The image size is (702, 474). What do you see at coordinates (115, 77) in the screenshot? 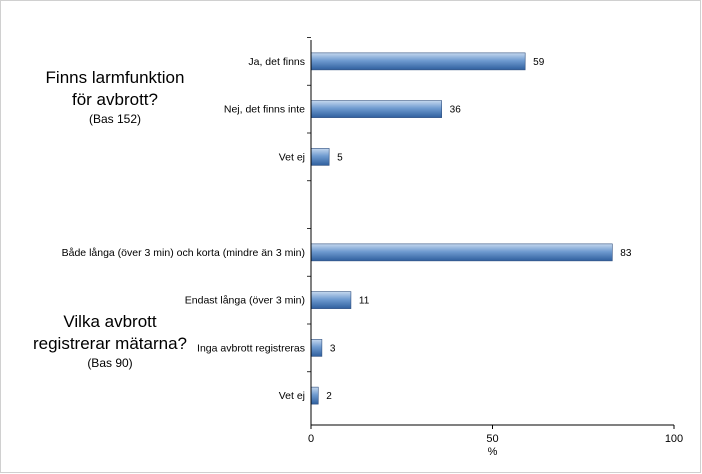
I see `question-1-title-line1: Finns larmfunktion` at bounding box center [115, 77].